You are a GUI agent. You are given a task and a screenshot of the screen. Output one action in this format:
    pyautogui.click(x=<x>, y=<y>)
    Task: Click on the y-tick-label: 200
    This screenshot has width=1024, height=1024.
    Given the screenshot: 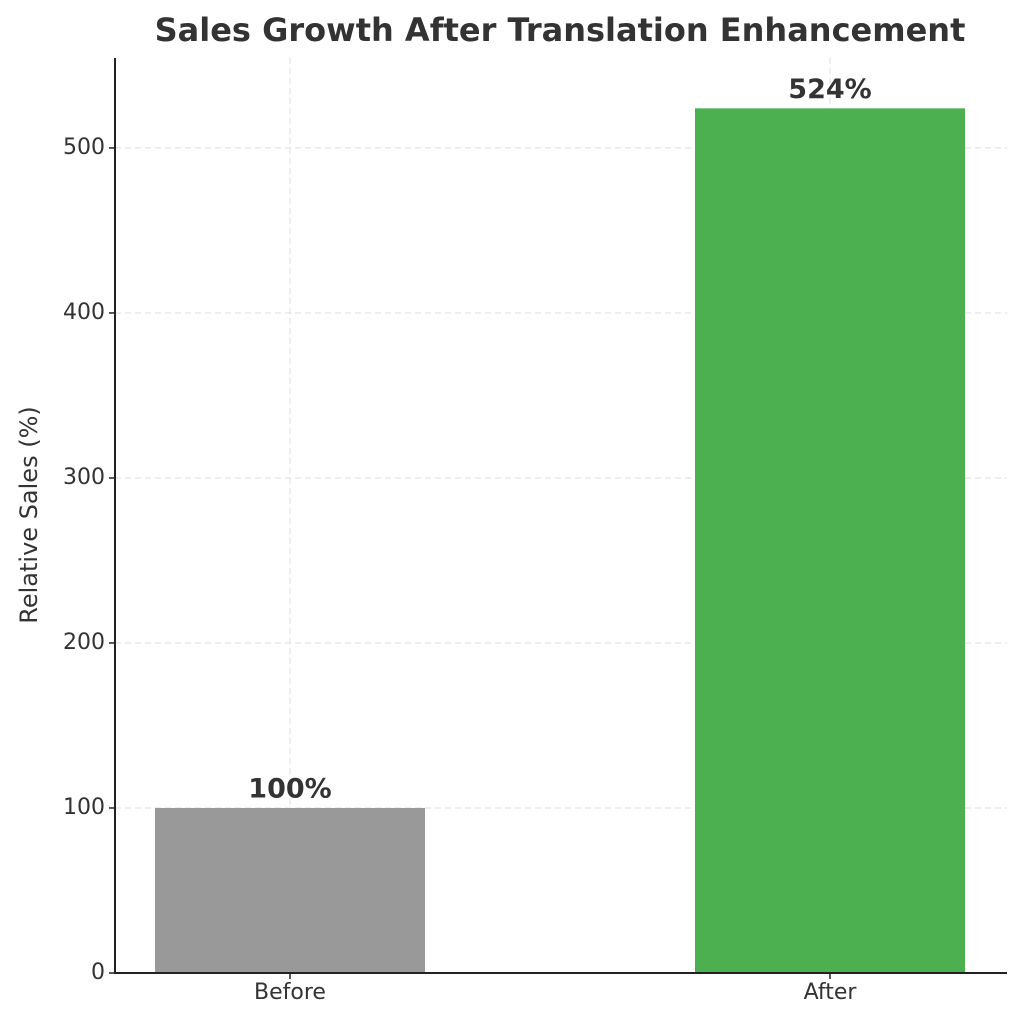 What is the action you would take?
    pyautogui.click(x=84, y=642)
    